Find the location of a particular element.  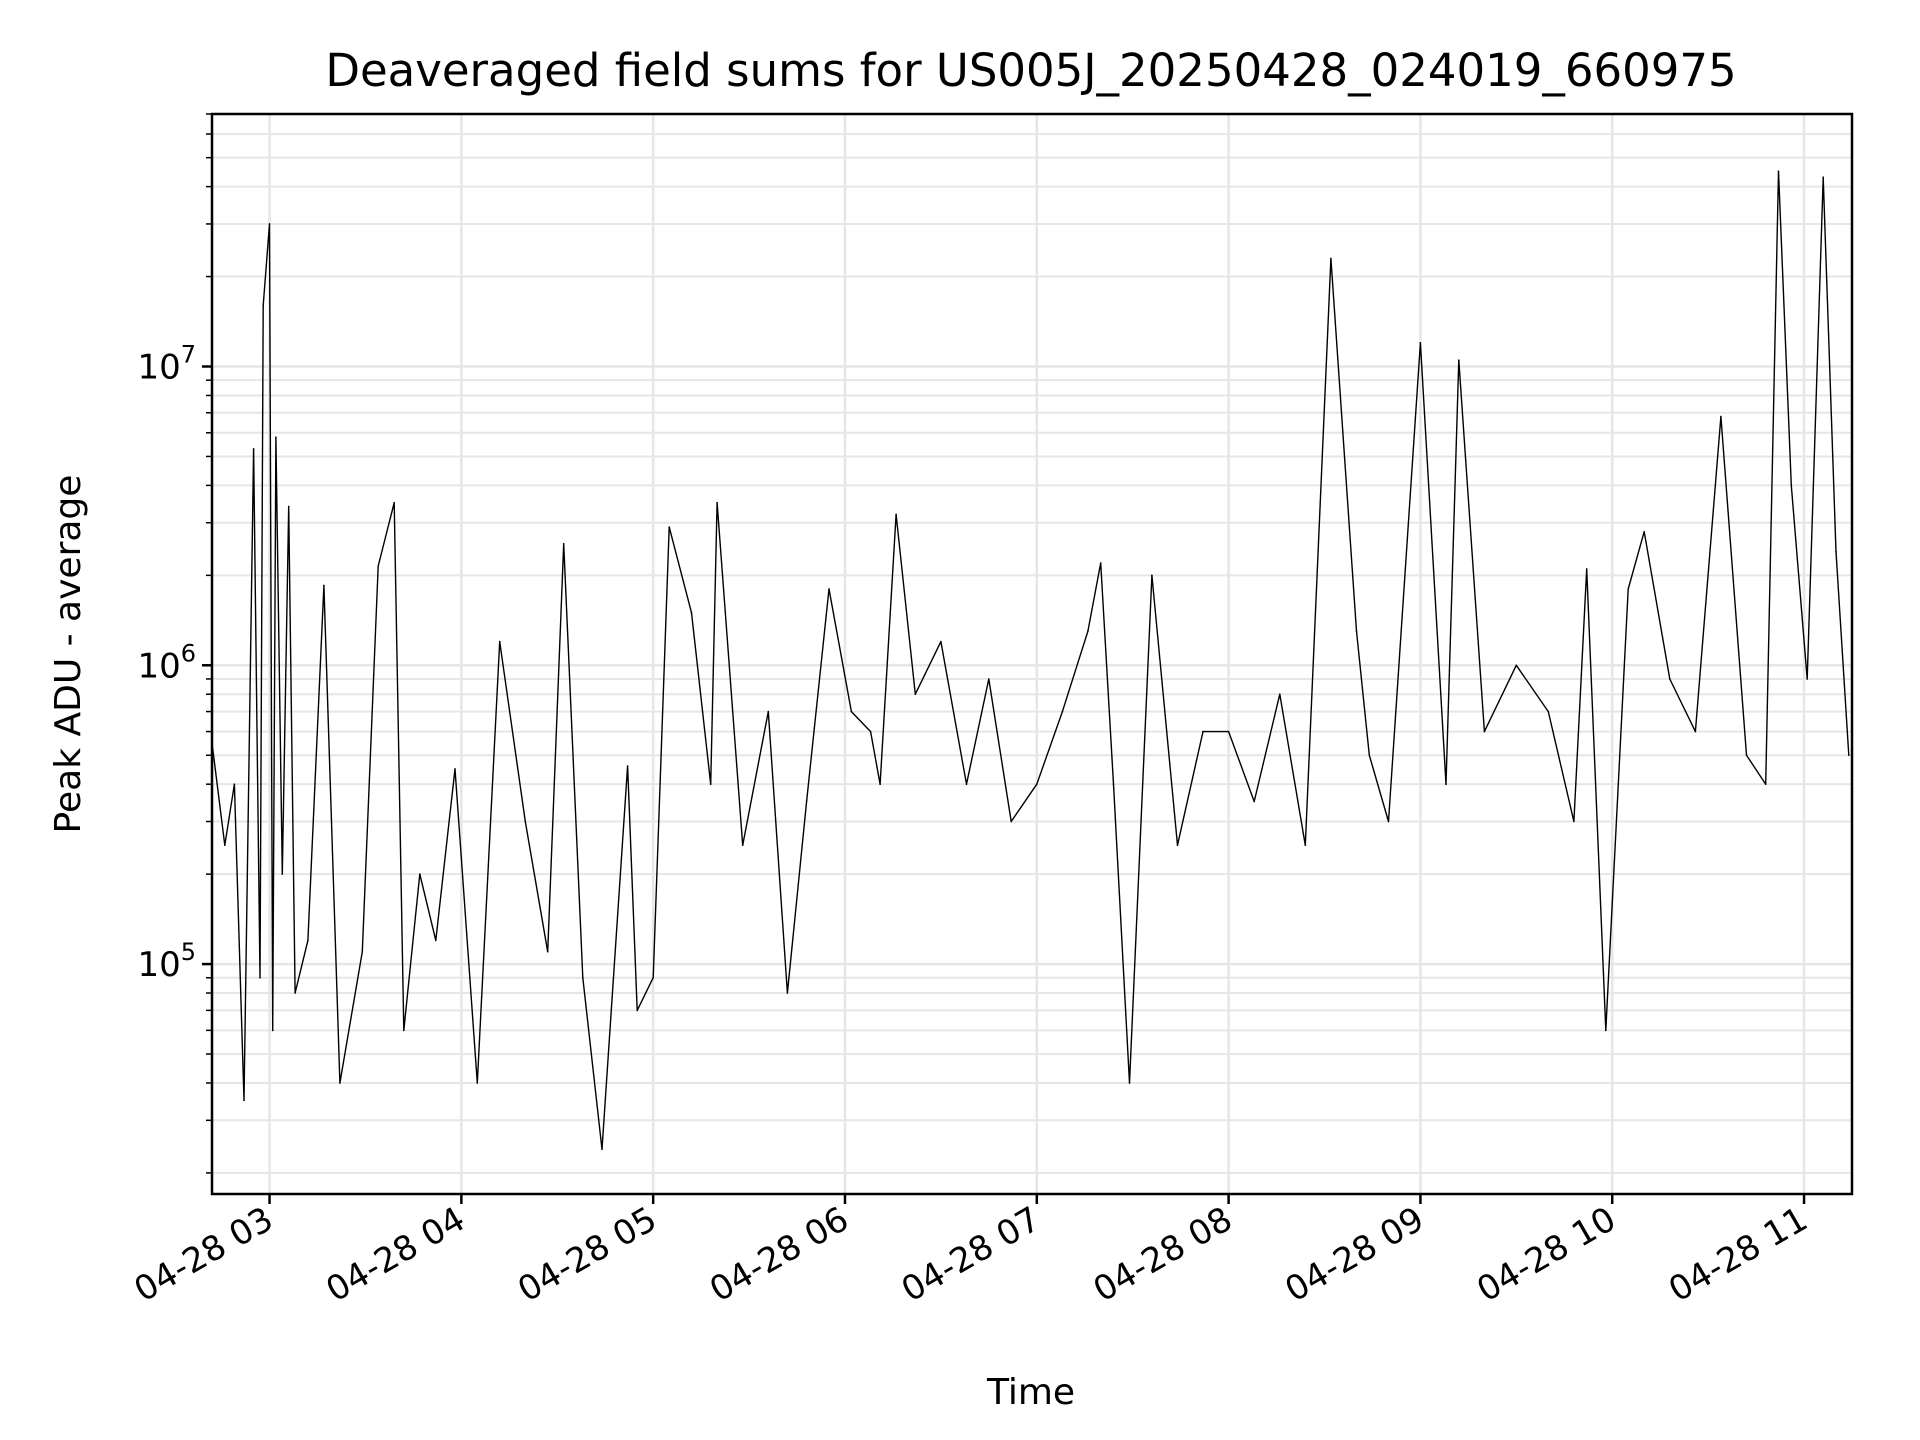

y-tick-label: 10⁵ is located at coordinates (166, 961).